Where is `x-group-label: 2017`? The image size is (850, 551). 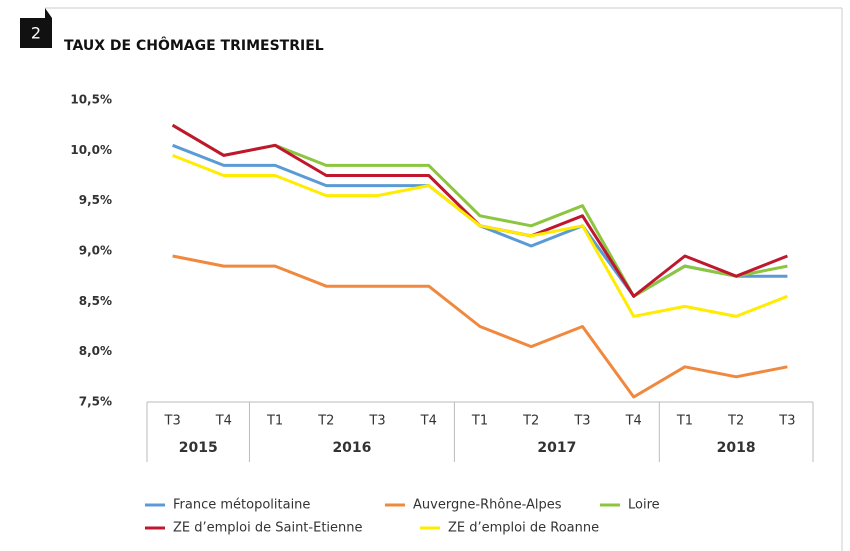 x-group-label: 2017 is located at coordinates (556, 448).